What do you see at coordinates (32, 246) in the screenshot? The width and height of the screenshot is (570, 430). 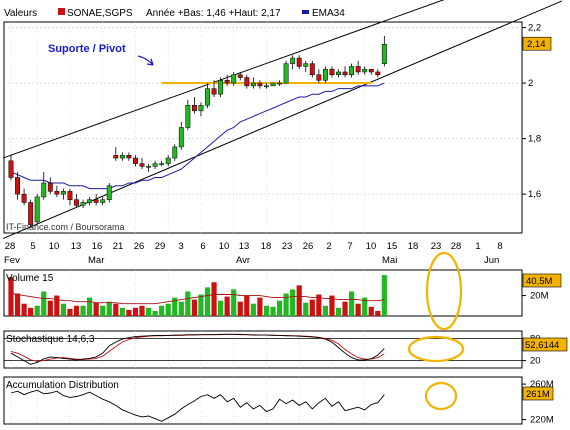 I see `x-tick-label: 5` at bounding box center [32, 246].